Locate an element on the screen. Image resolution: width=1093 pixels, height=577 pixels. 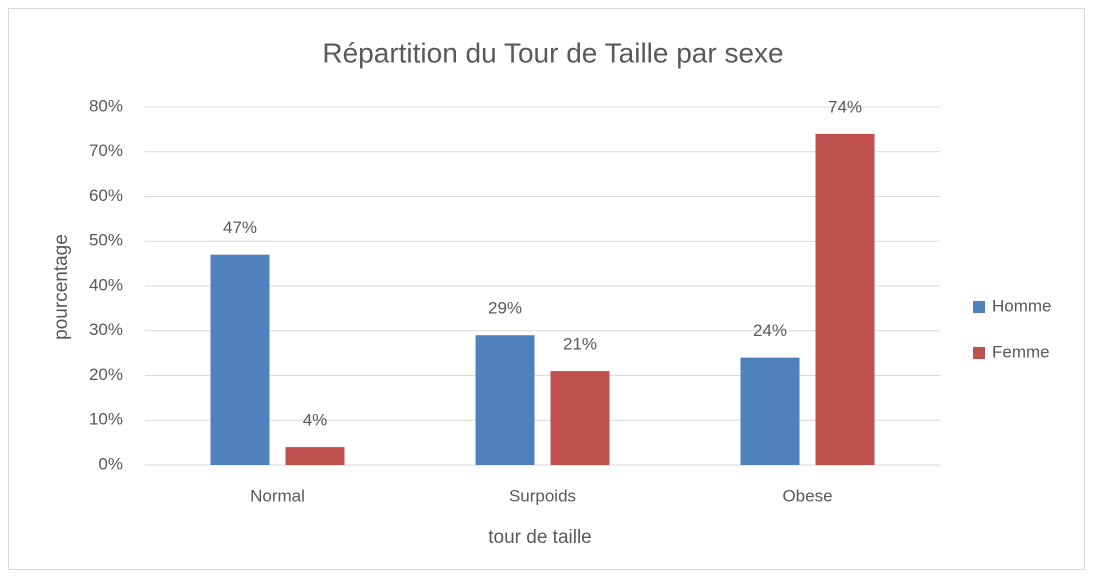
data-label: 74% is located at coordinates (845, 106).